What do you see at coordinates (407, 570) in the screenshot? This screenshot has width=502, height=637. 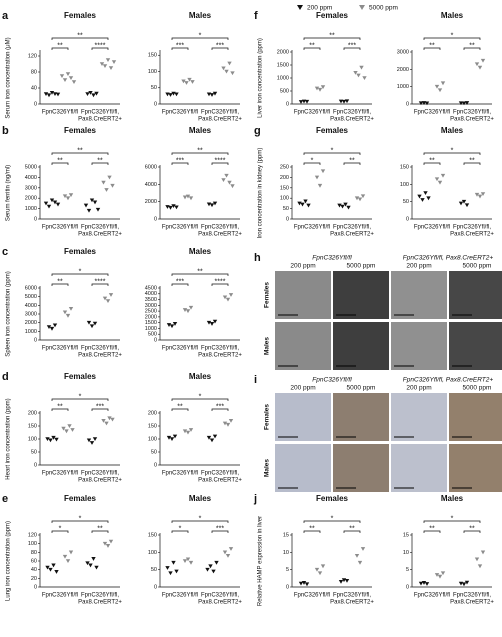 I see `y-tick-label: 5` at bounding box center [407, 570].